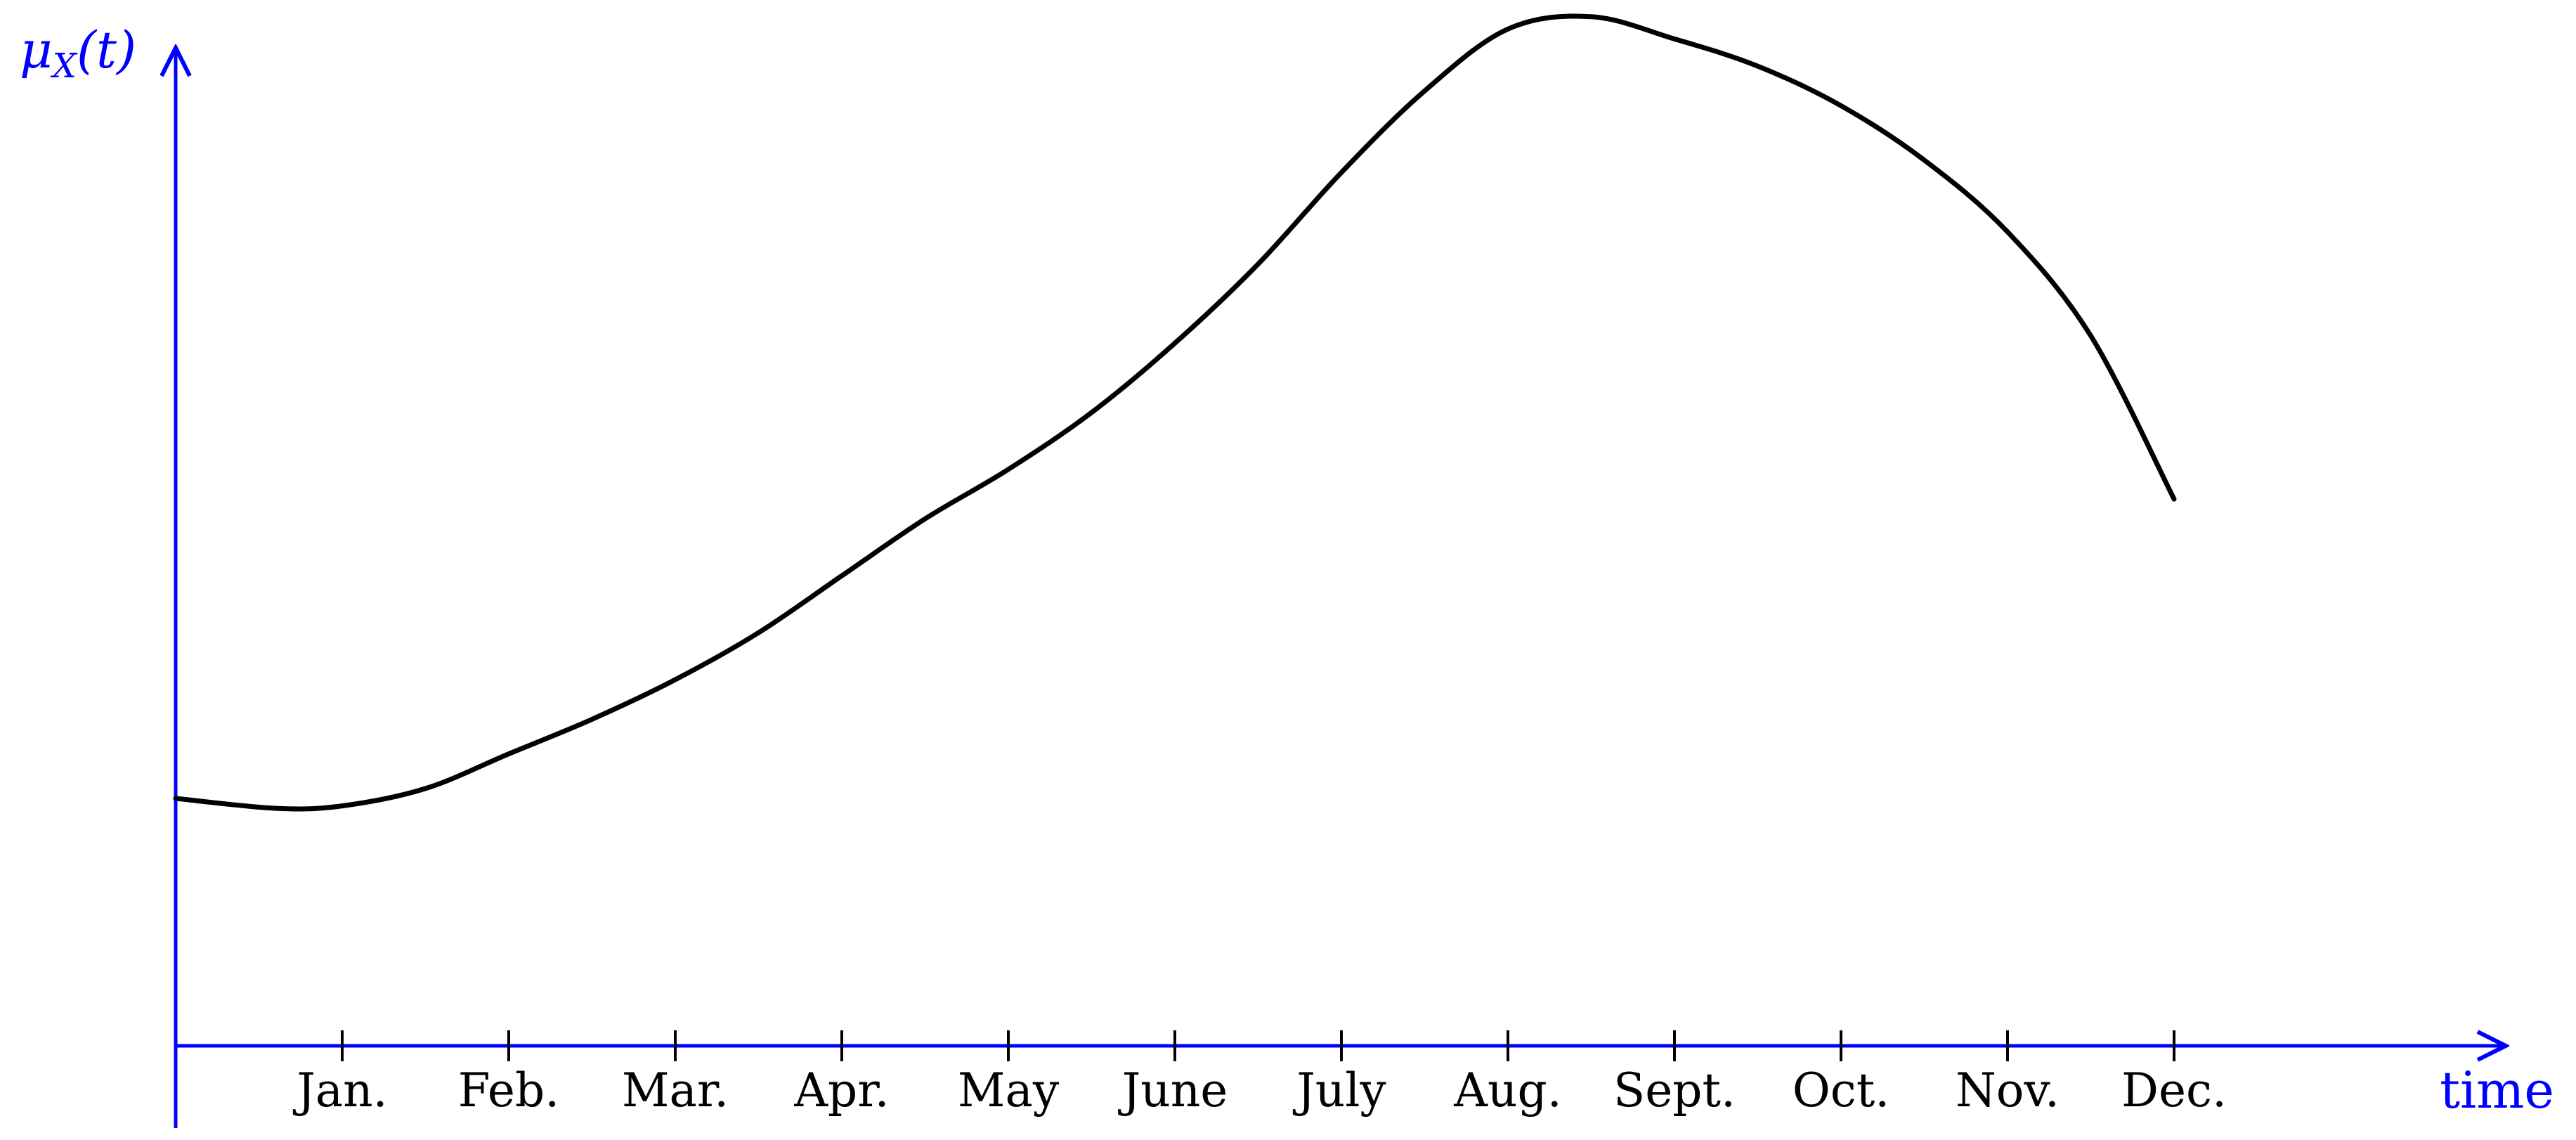  I want to click on x-ticks, so click(1258, 1045).